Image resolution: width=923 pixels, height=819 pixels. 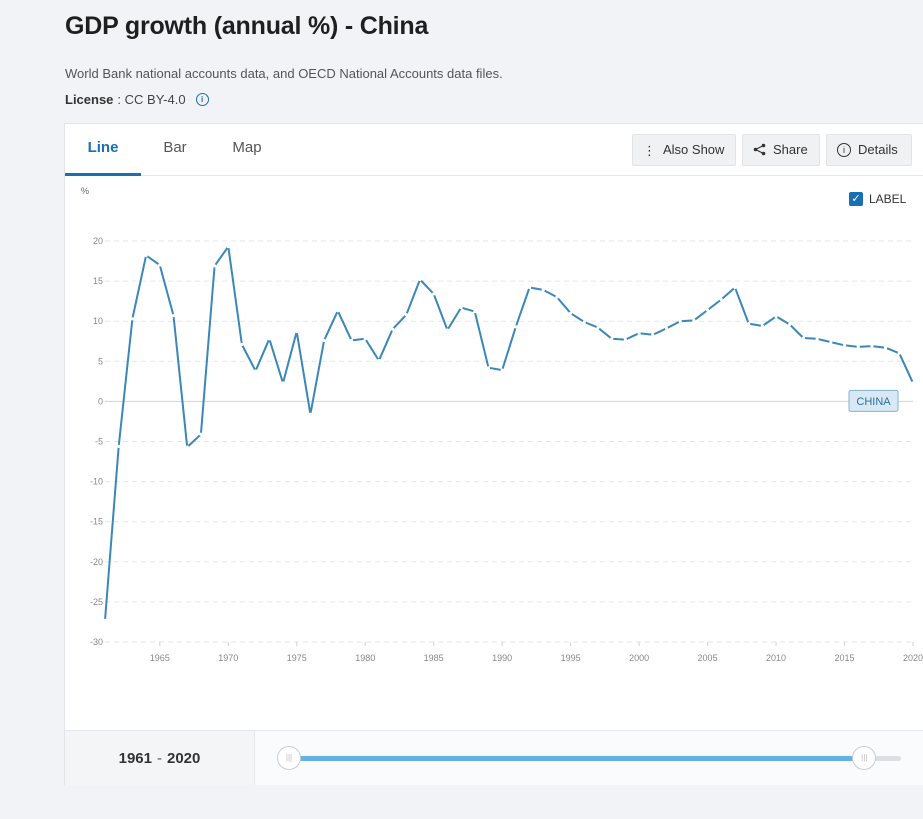 What do you see at coordinates (98, 281) in the screenshot?
I see `y-tick-label: 15` at bounding box center [98, 281].